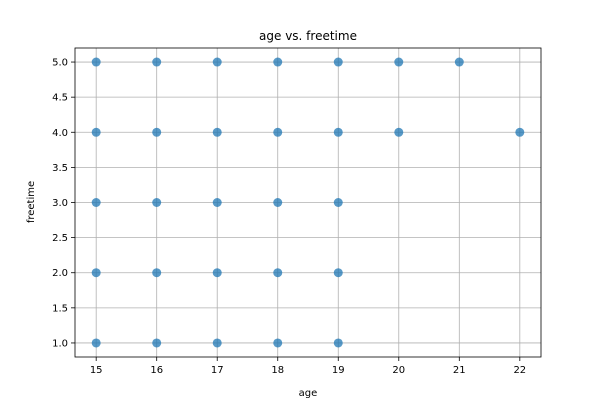 This screenshot has height=400, width=600. I want to click on y-axis-ticks: 1.0 1.5 2.0 2.5 3.0 3.5 4.0 4.5 5.0, so click(63, 203).